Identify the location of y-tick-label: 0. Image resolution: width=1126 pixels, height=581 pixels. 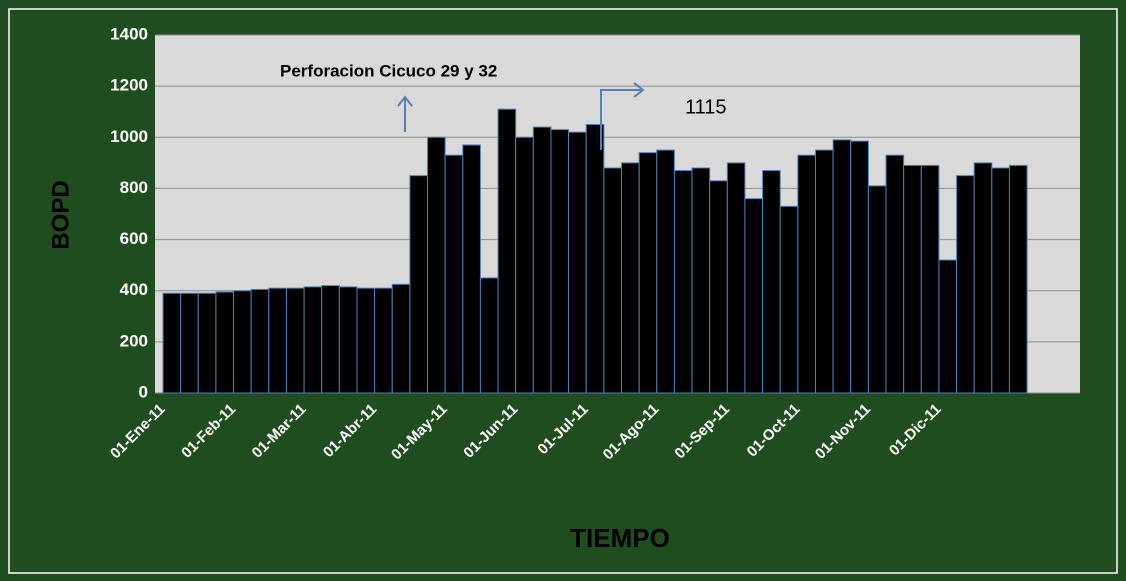
(143, 391).